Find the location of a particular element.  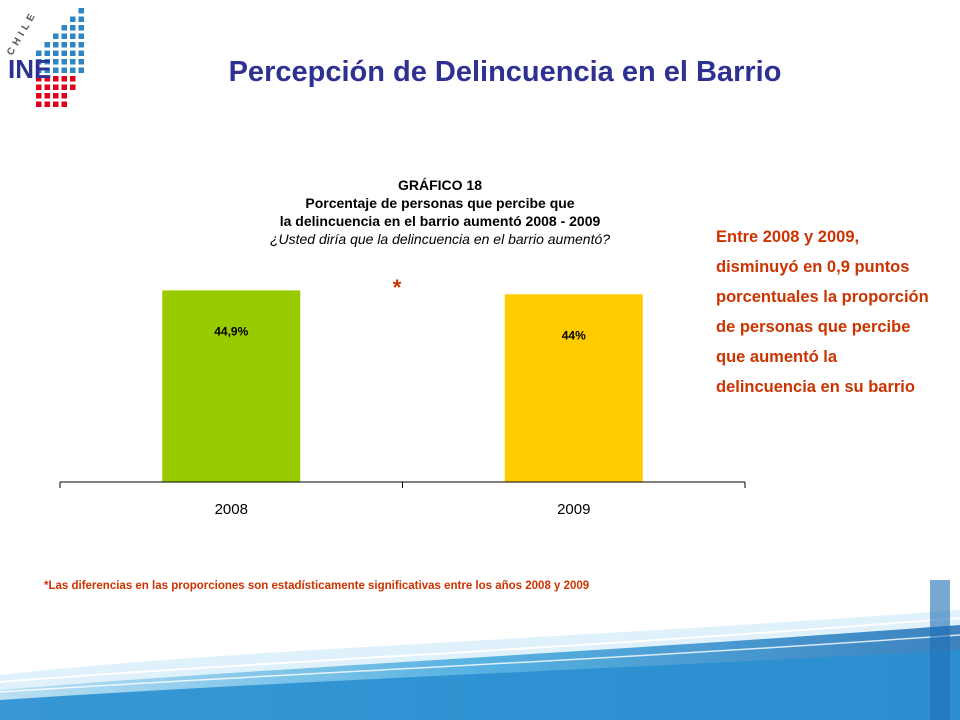

chart-caption-line-1: GRÁFICO 18 is located at coordinates (440, 185).